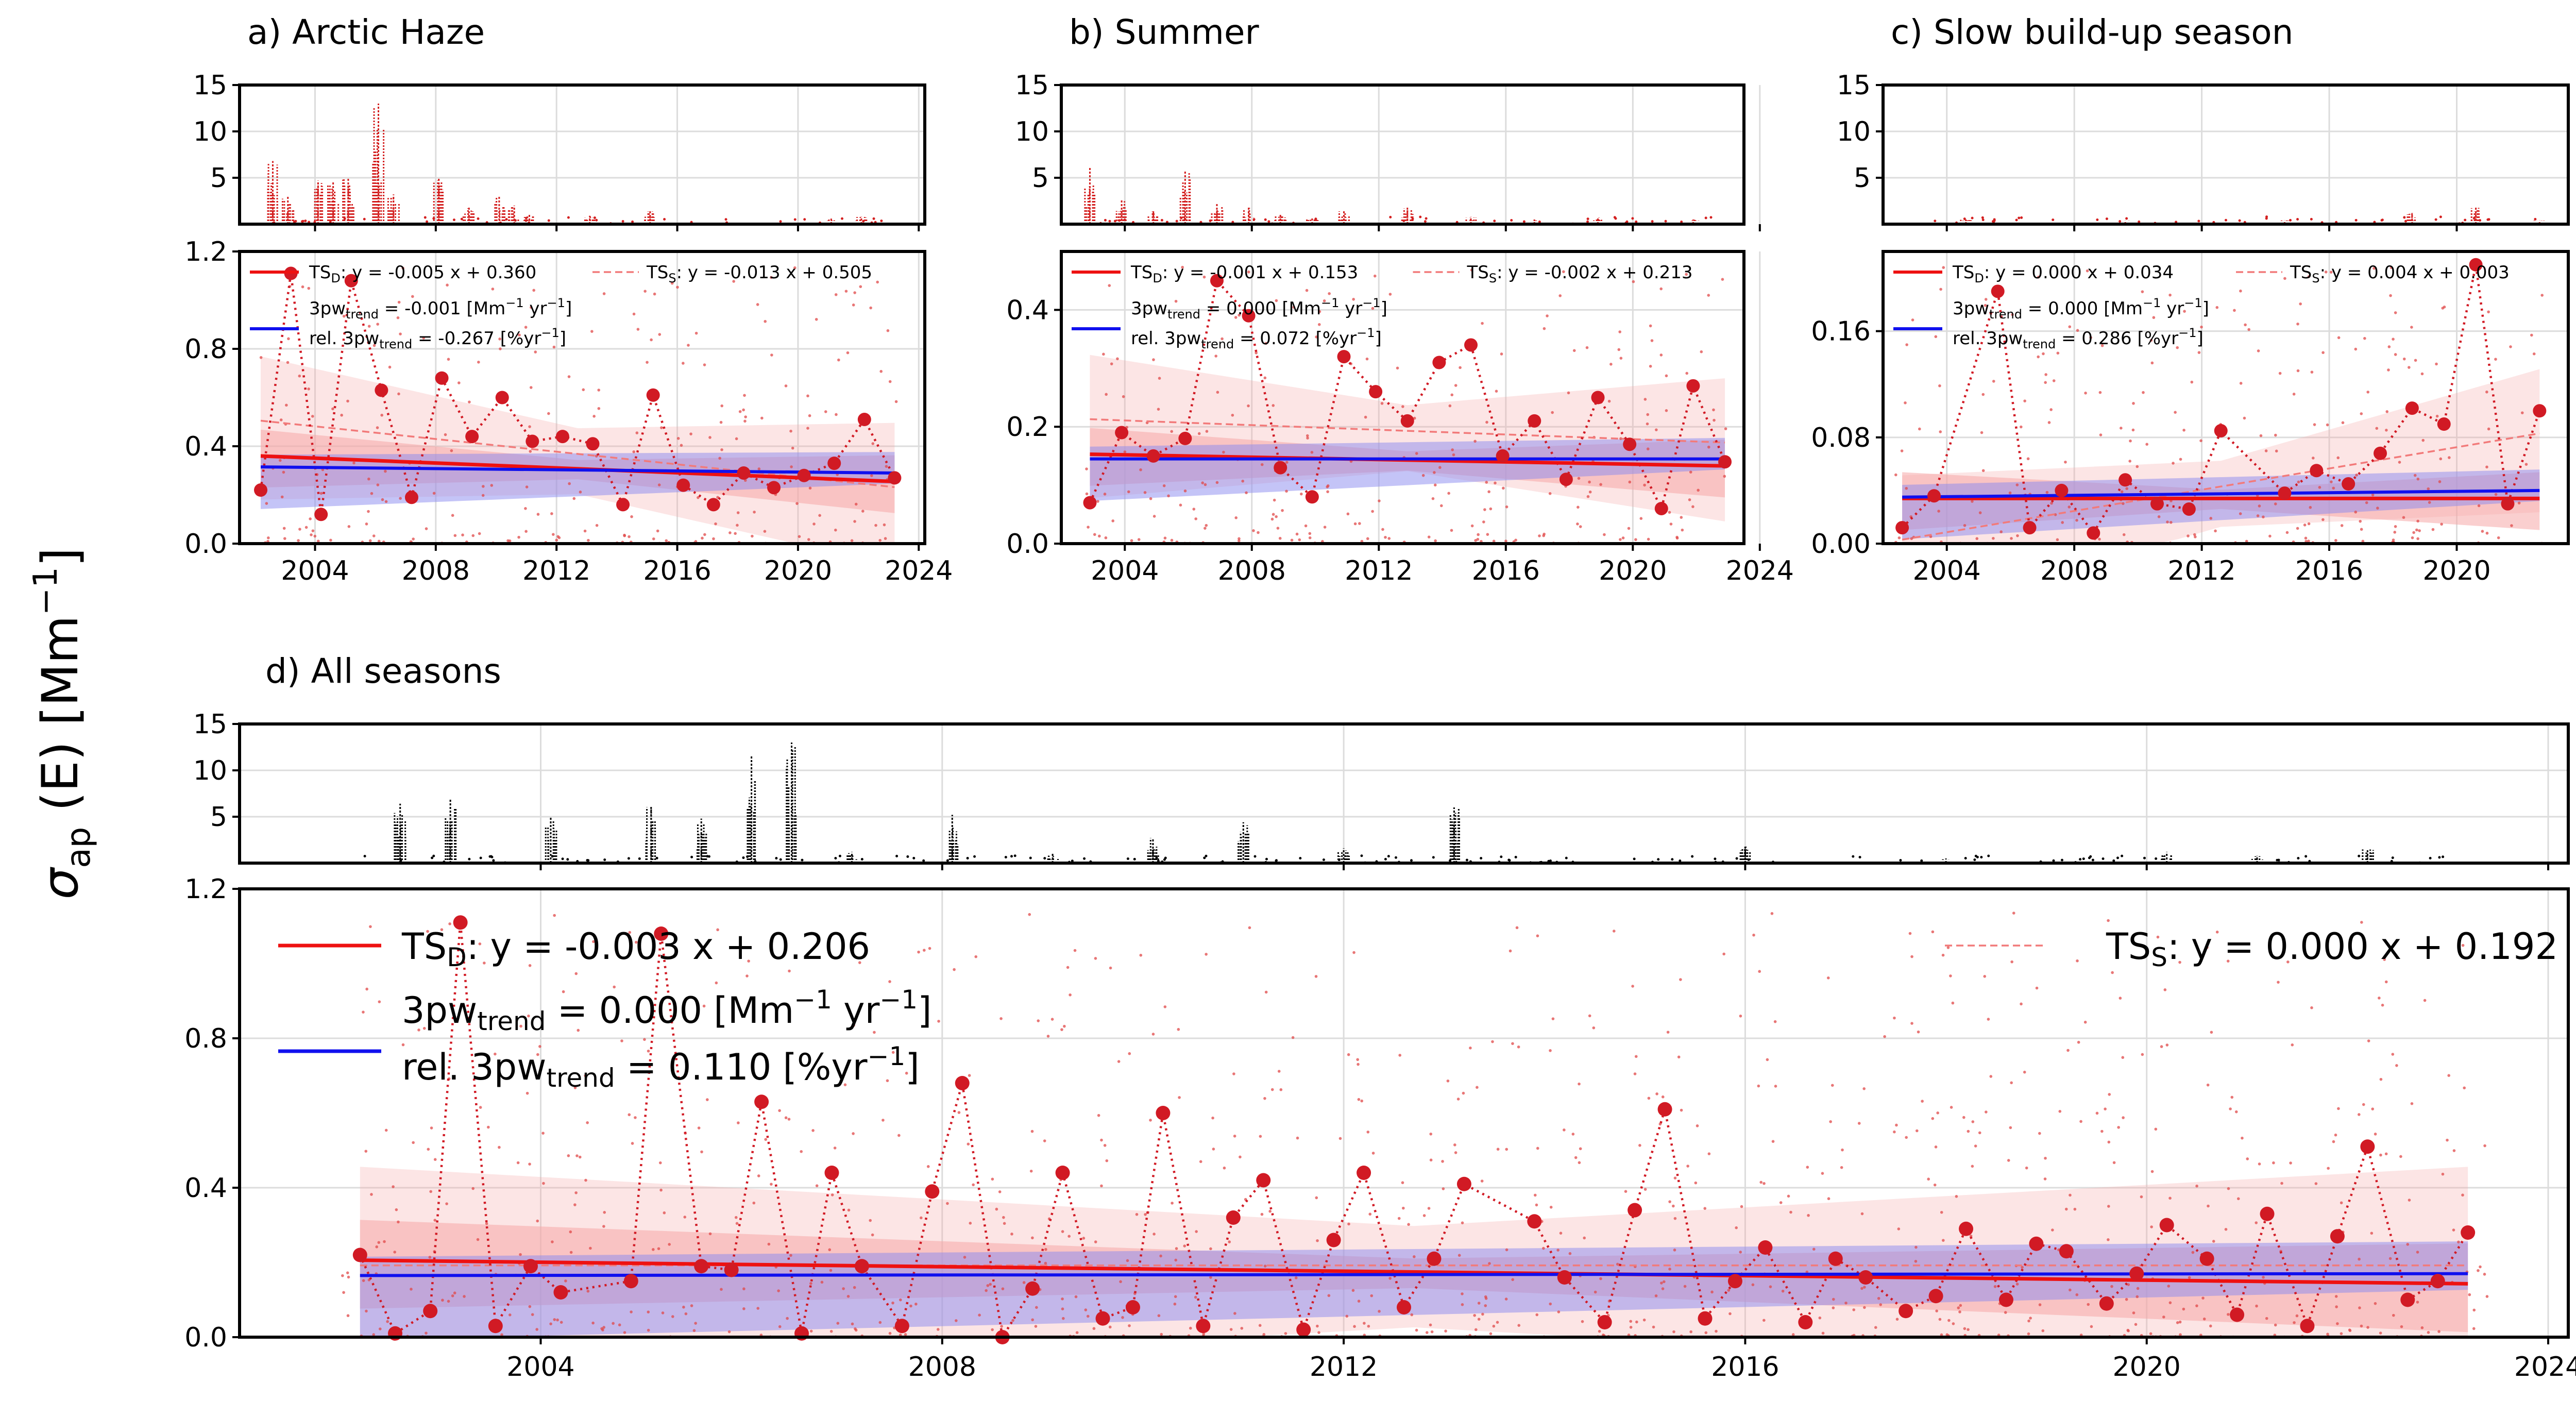  What do you see at coordinates (315, 570) in the screenshot?
I see `xtick-label: 2004` at bounding box center [315, 570].